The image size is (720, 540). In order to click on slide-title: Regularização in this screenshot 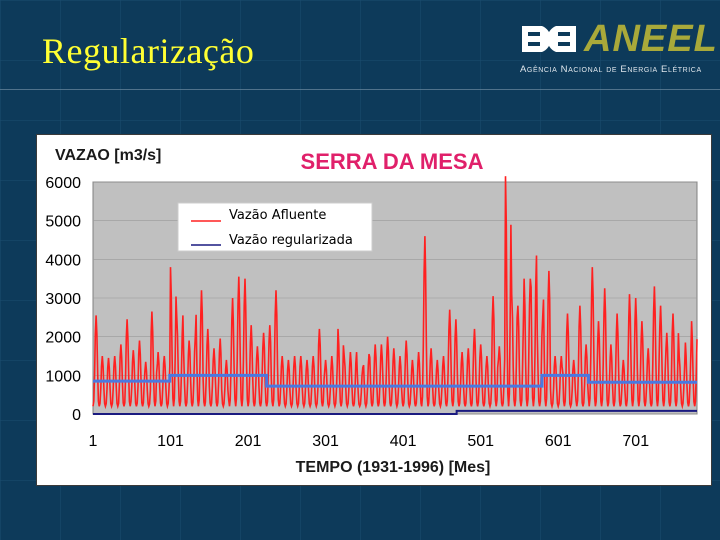, I will do `click(148, 51)`.